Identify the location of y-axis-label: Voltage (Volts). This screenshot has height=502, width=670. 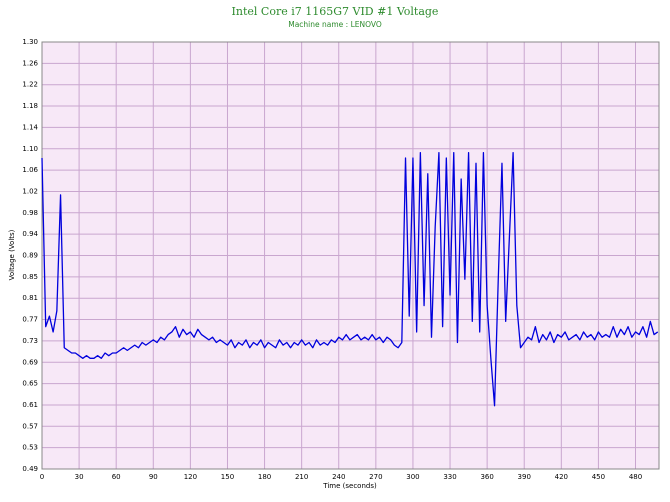
(12, 254).